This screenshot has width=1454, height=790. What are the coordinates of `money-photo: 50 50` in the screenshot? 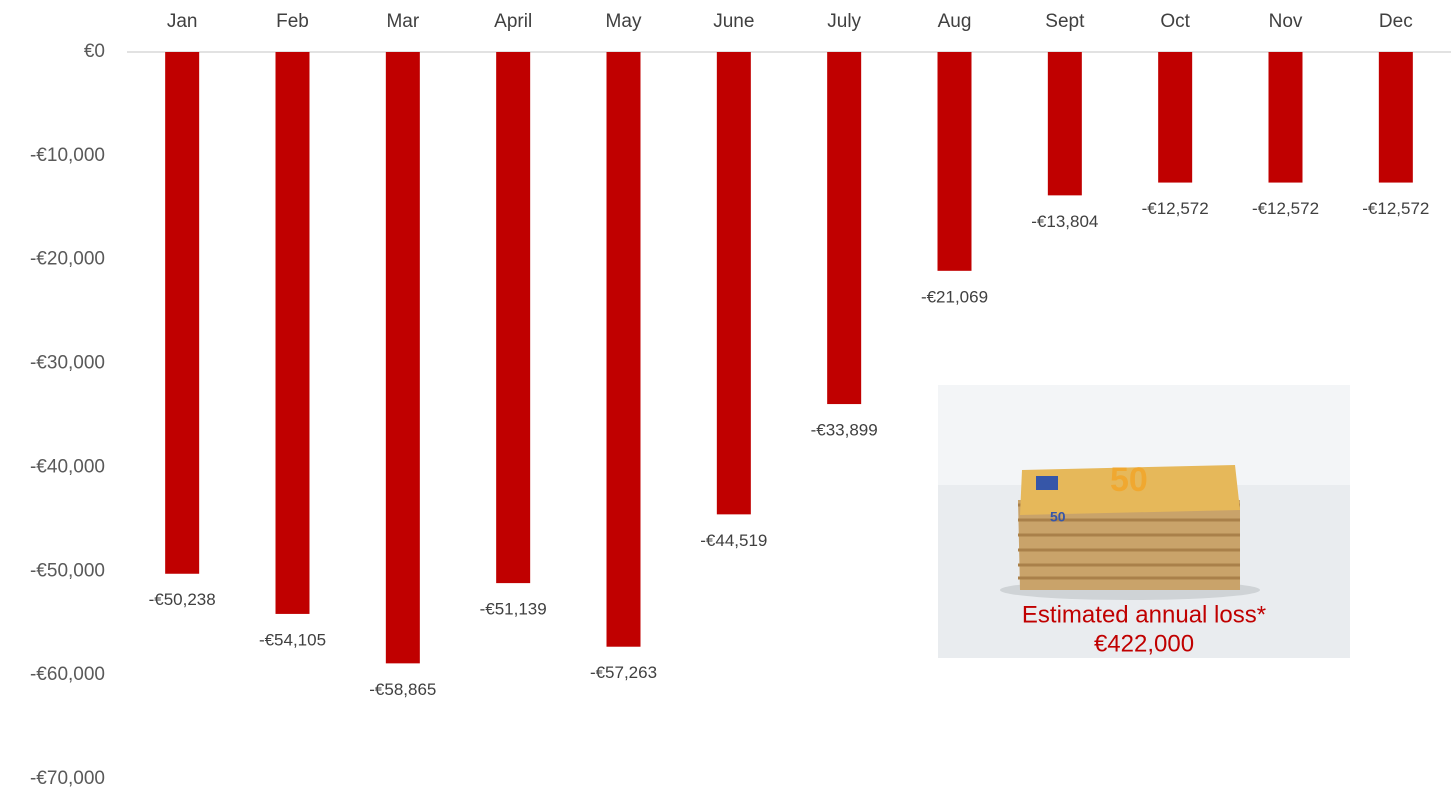 It's located at (1144, 521).